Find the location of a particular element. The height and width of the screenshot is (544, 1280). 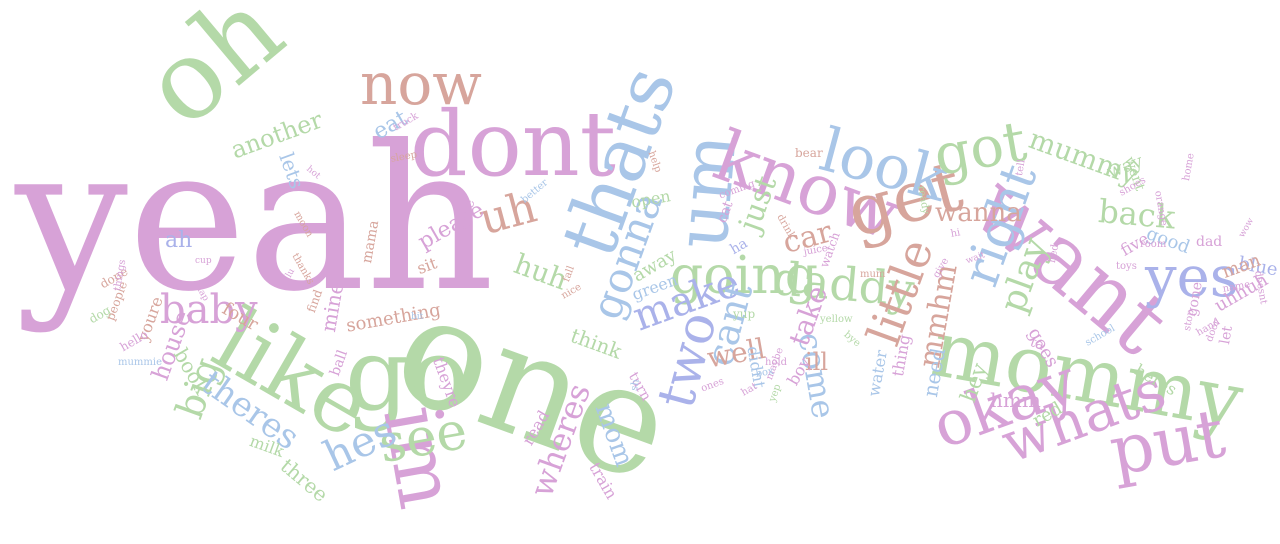

cloud-word: thing is located at coordinates (901, 355).